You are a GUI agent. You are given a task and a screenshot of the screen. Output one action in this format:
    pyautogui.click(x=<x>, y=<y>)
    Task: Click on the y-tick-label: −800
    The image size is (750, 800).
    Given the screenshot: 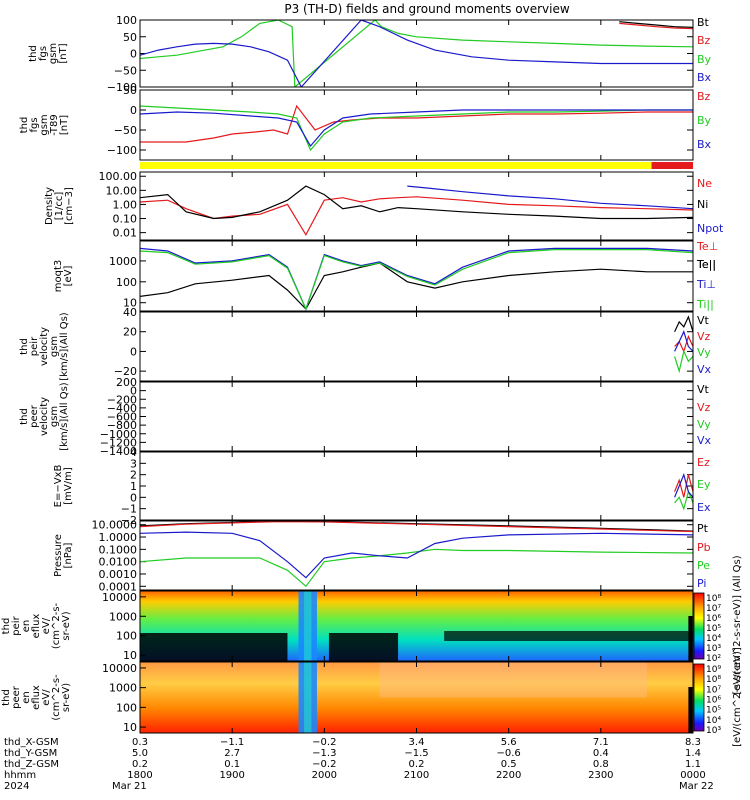 What is the action you would take?
    pyautogui.click(x=122, y=425)
    